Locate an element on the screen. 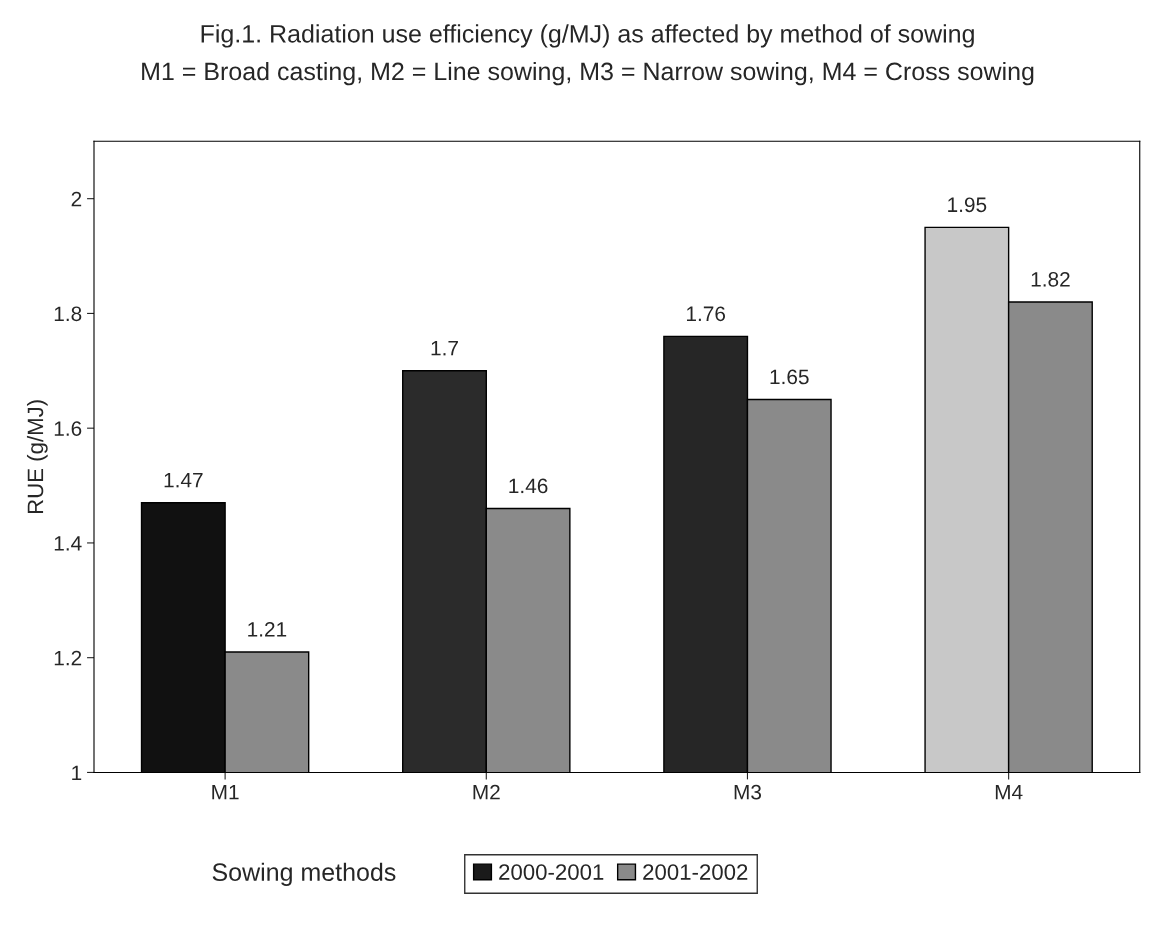  data-label: 1.7 is located at coordinates (444, 348).